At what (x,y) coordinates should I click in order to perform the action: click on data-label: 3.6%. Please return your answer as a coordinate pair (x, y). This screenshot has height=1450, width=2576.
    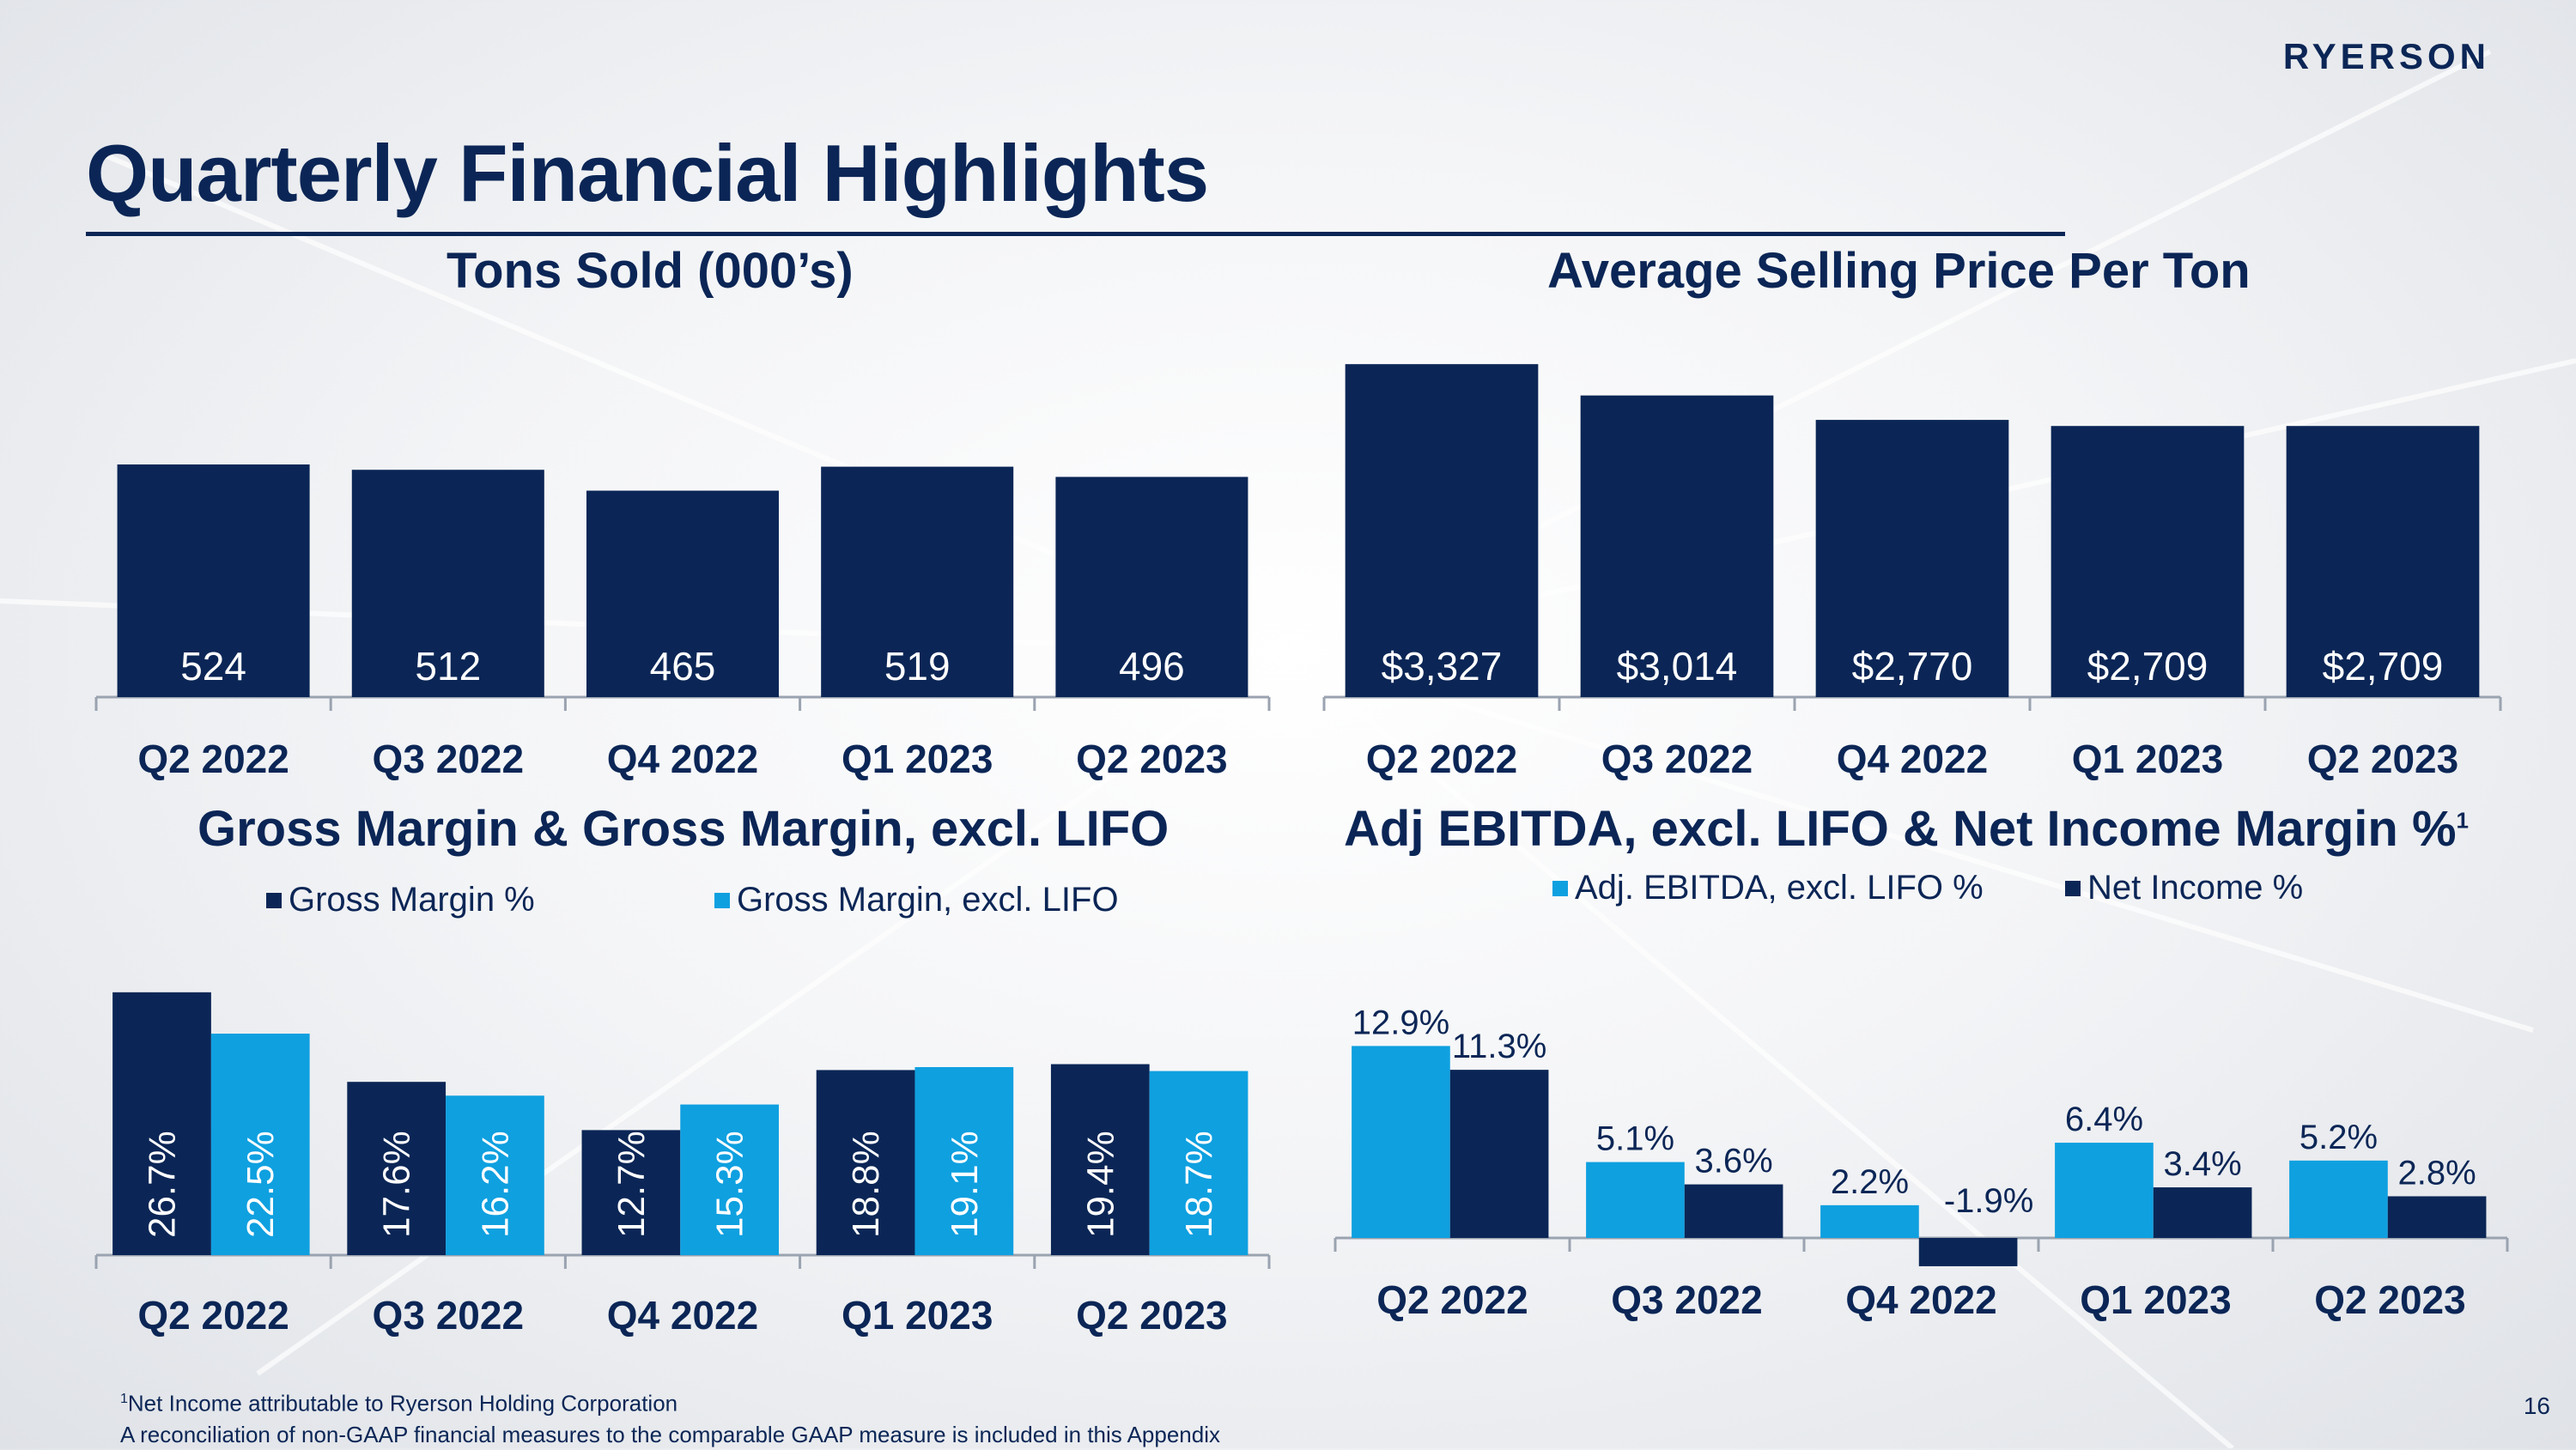
    Looking at the image, I should click on (1734, 1162).